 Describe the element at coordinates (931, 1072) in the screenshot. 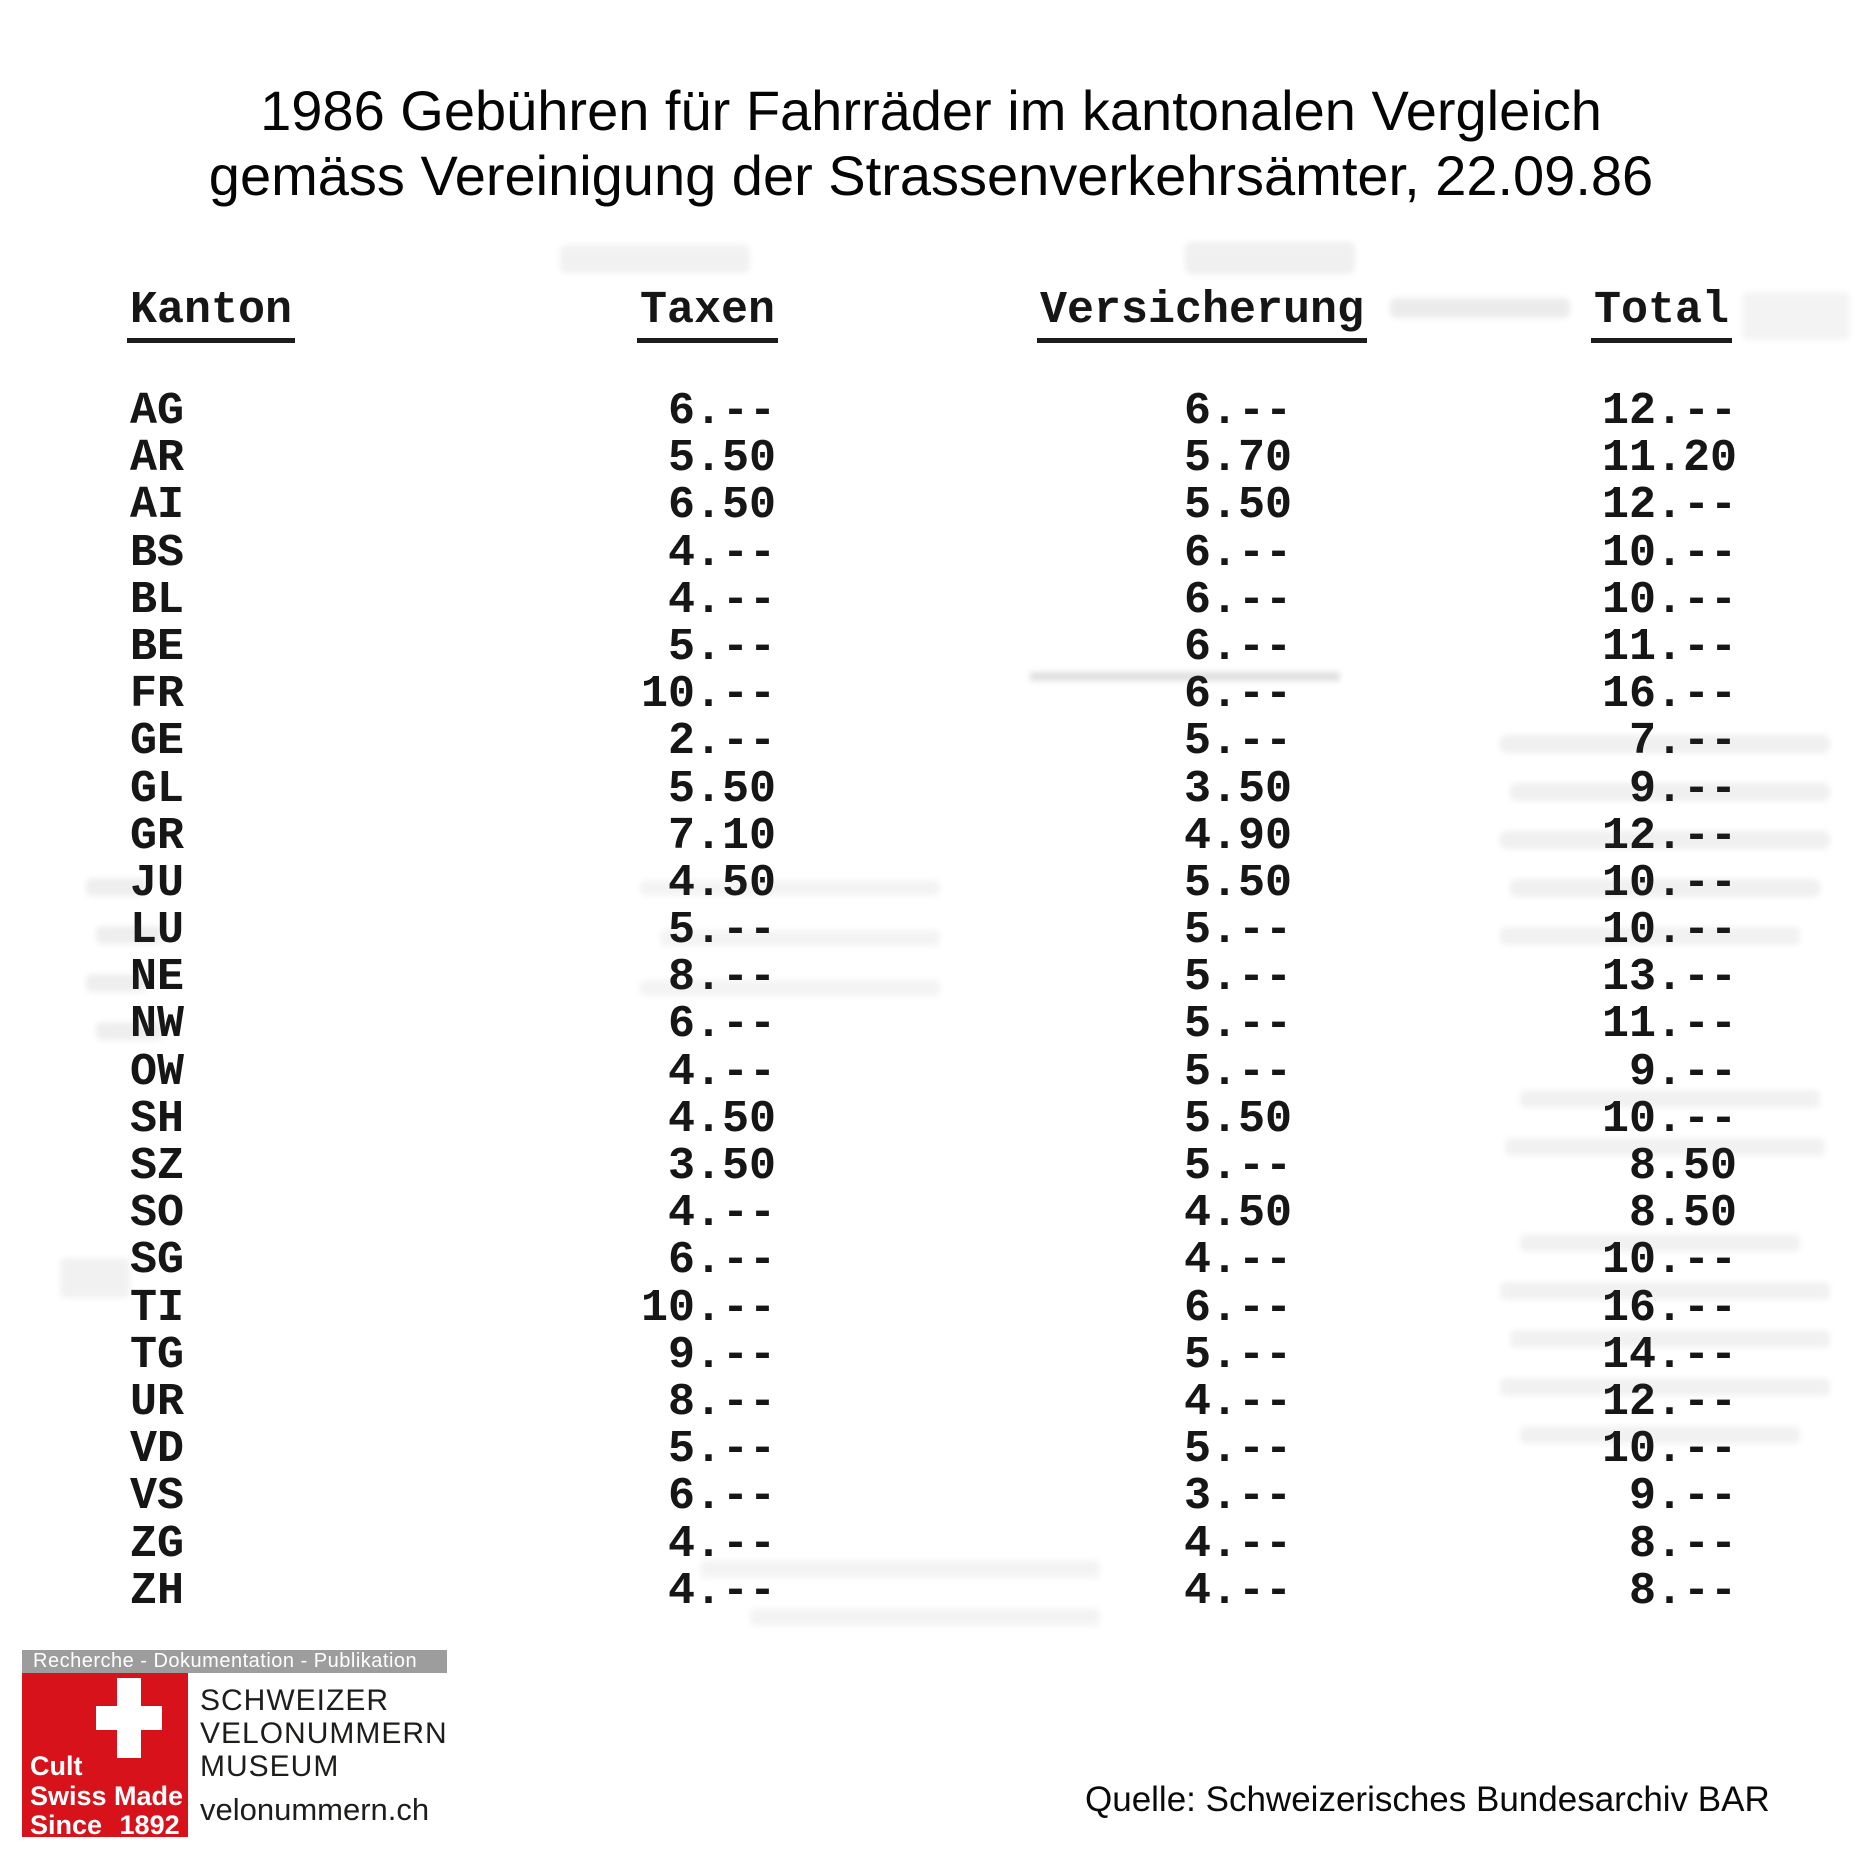

I see `table-row: OW 4.-- 5.-- 9.--` at that location.